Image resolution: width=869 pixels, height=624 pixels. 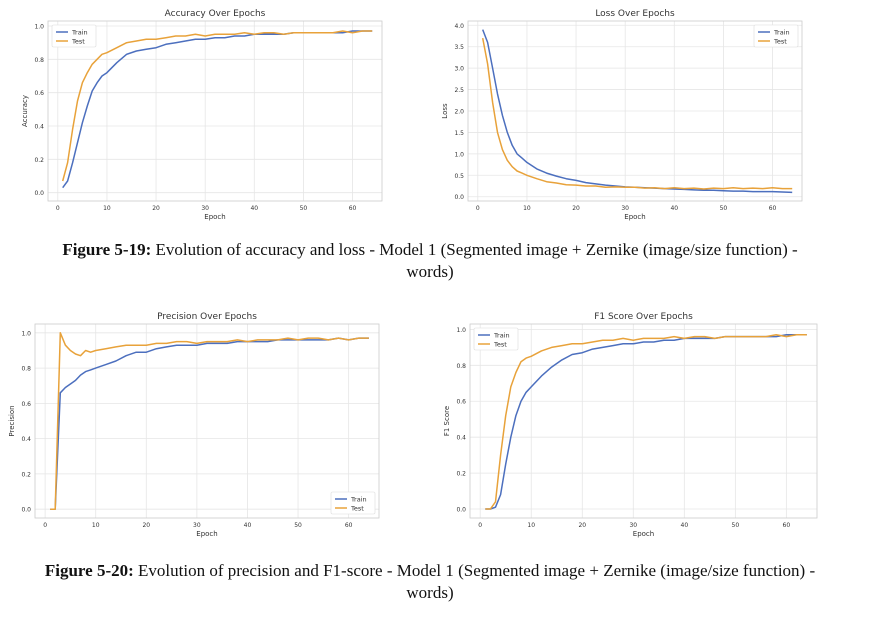 I want to click on chart-title: Loss Over Epochs, so click(x=635, y=14).